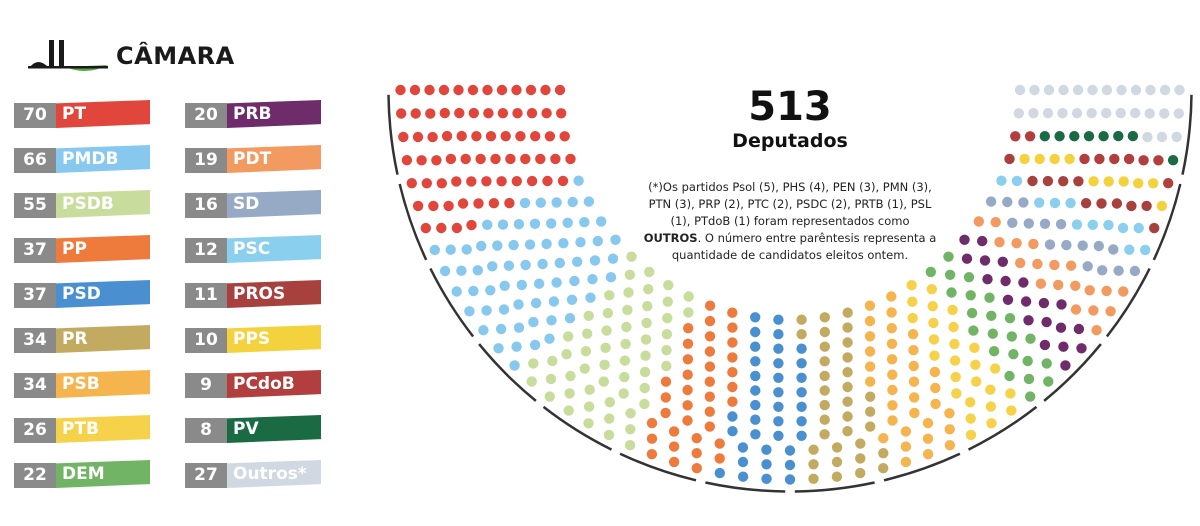 The height and width of the screenshot is (526, 1200). I want to click on legend-seat-count: 26, so click(35, 430).